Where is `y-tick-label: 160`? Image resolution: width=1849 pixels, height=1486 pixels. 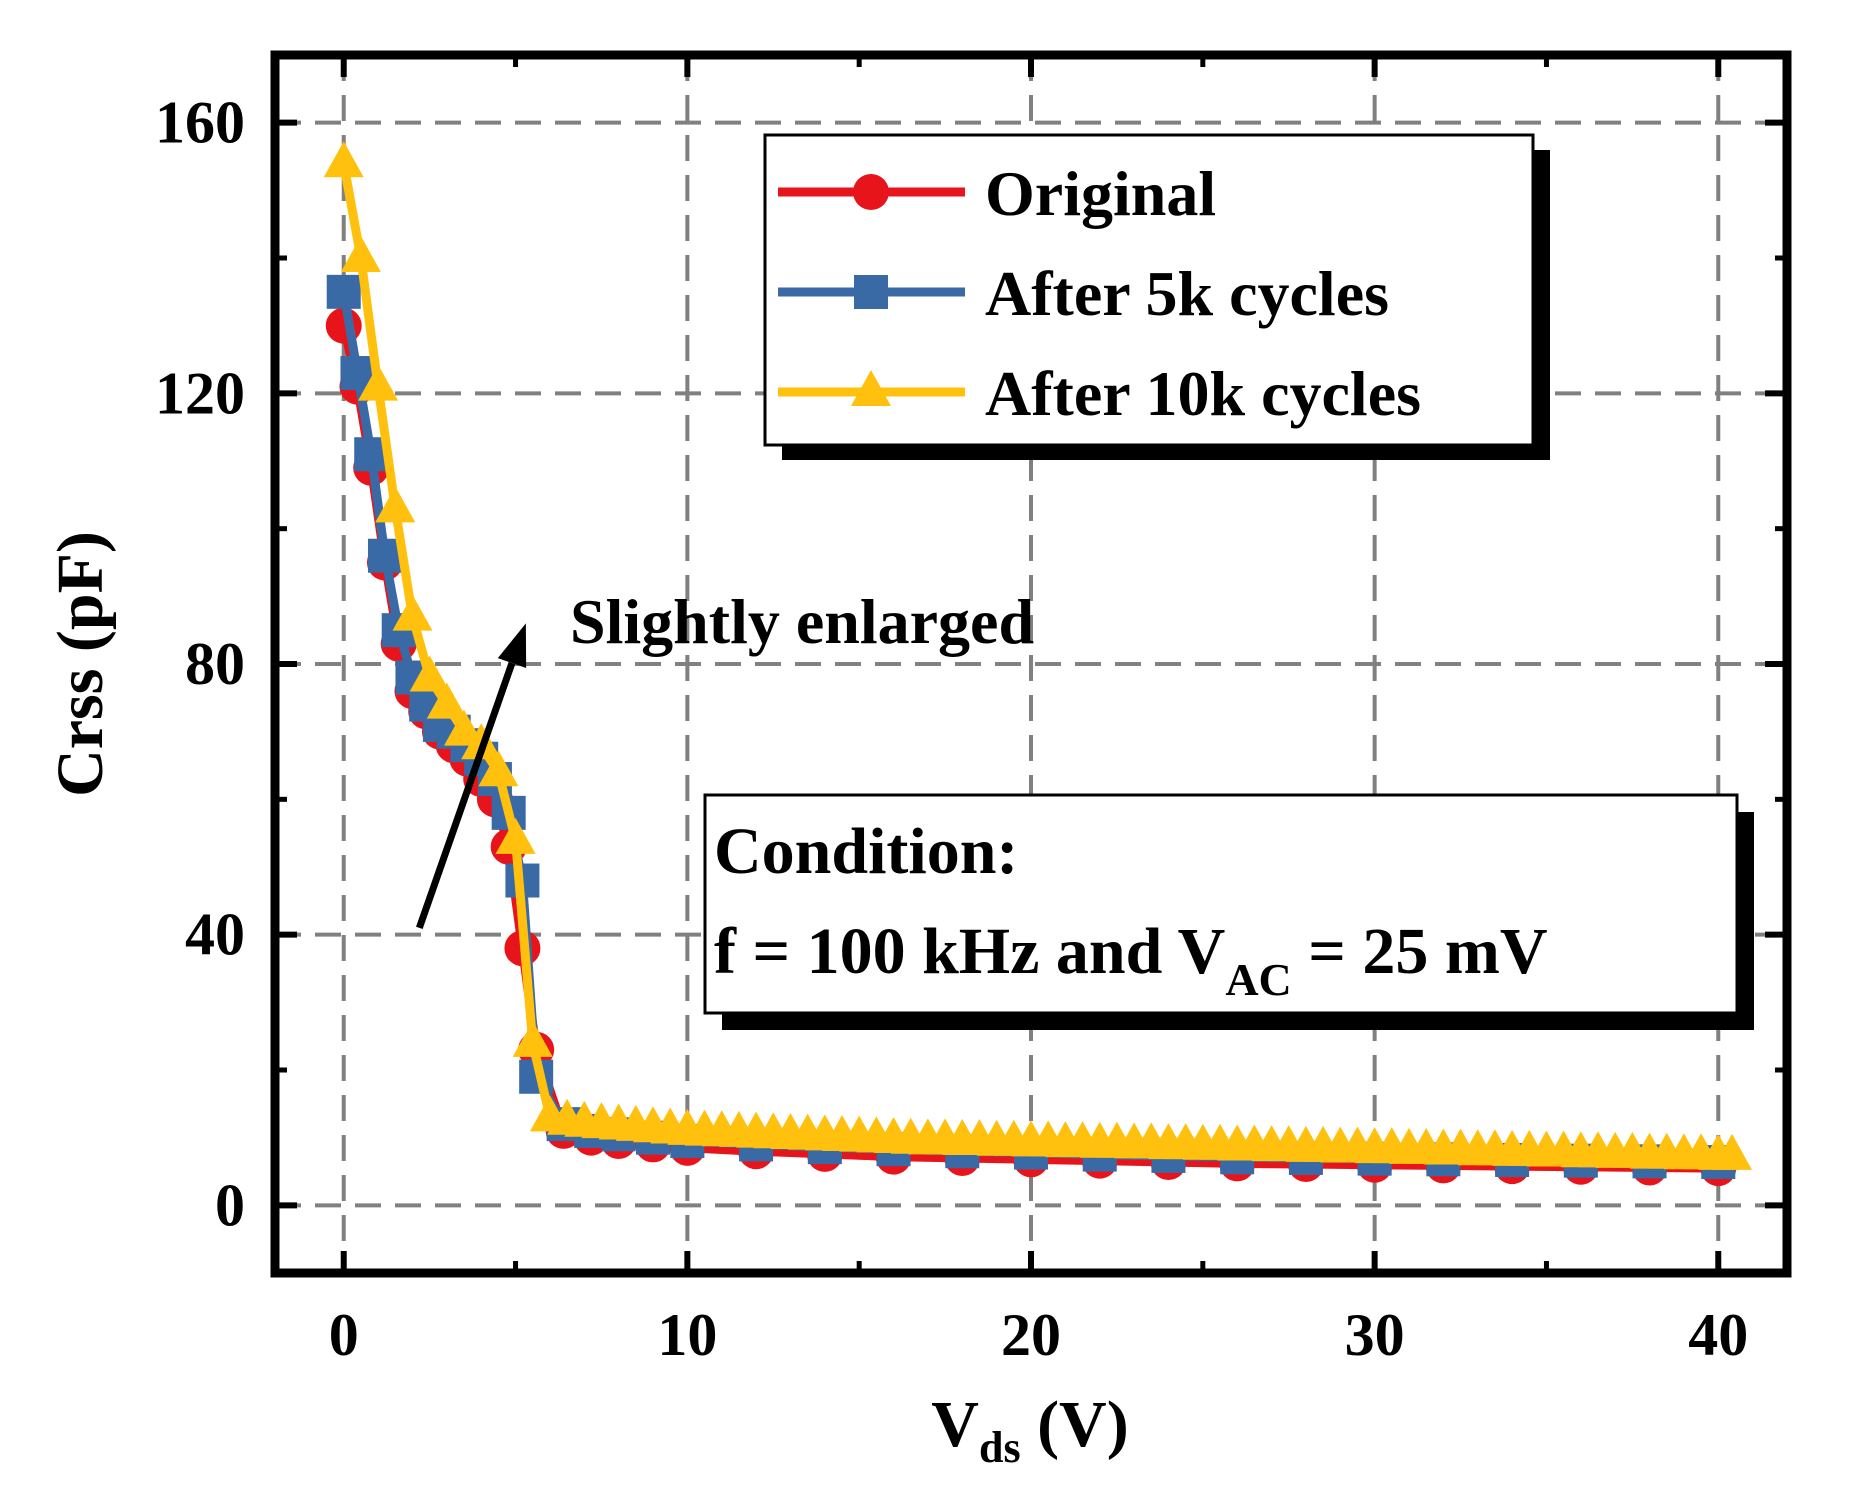
y-tick-label: 160 is located at coordinates (200, 123).